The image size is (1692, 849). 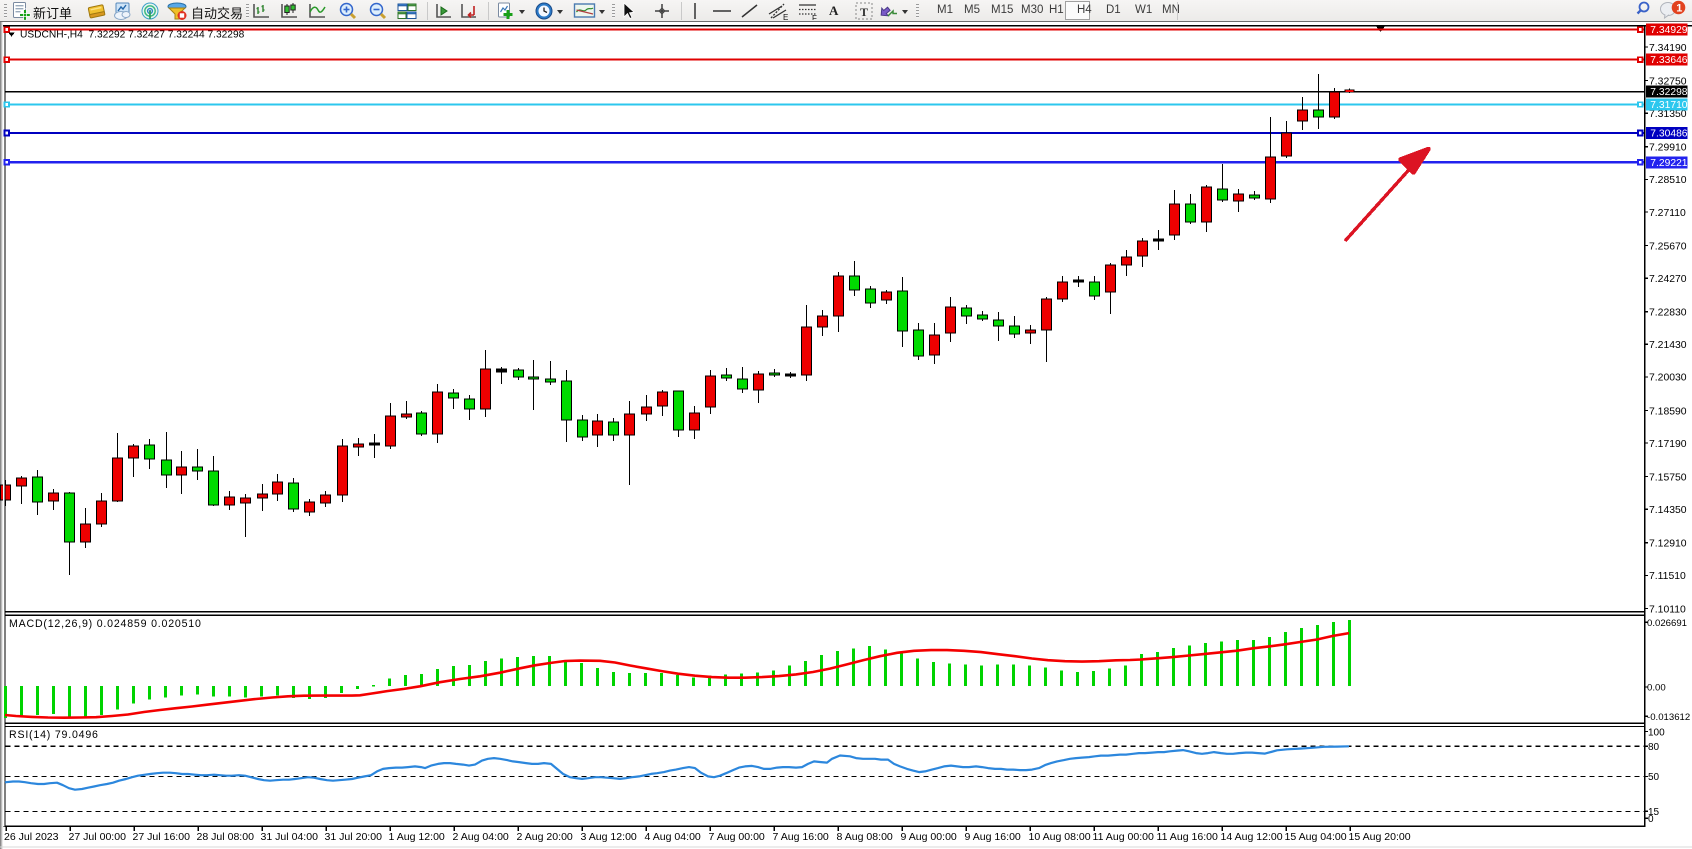 What do you see at coordinates (673, 837) in the screenshot?
I see `svg-text: 4 Aug 04:00` at bounding box center [673, 837].